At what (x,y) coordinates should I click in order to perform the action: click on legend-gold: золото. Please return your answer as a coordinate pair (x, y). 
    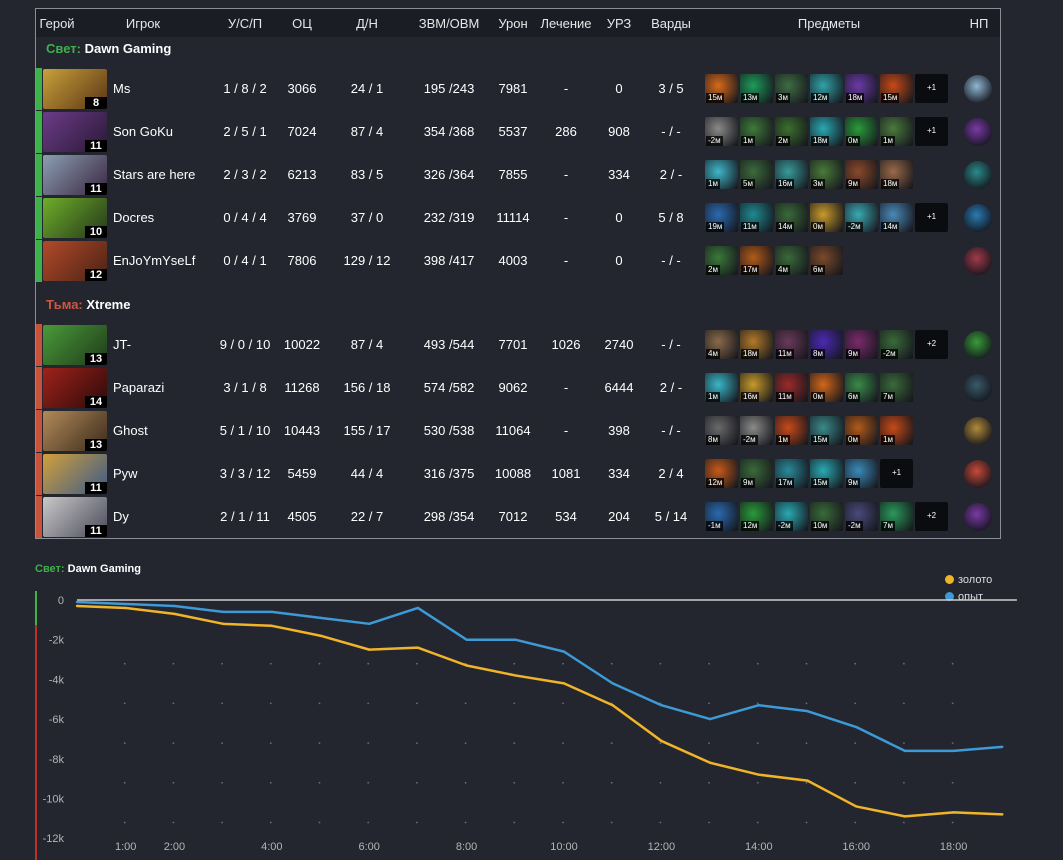
    Looking at the image, I should click on (968, 580).